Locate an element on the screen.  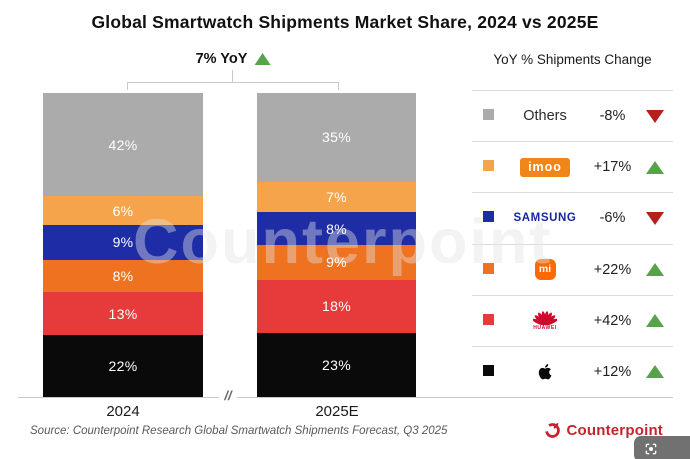
bar-segment-samsung: 8% is located at coordinates (336, 228).